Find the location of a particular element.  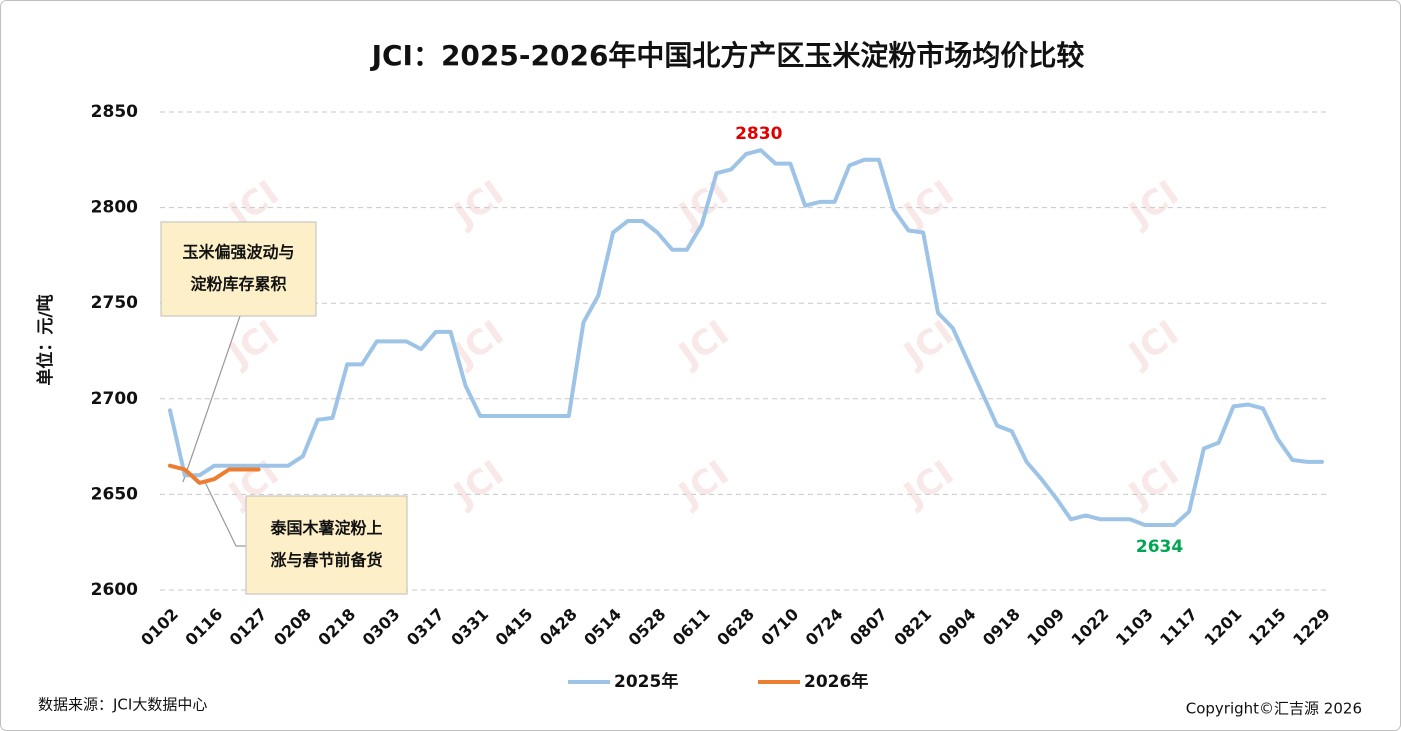

y-tick-label: 2650 is located at coordinates (114, 494).